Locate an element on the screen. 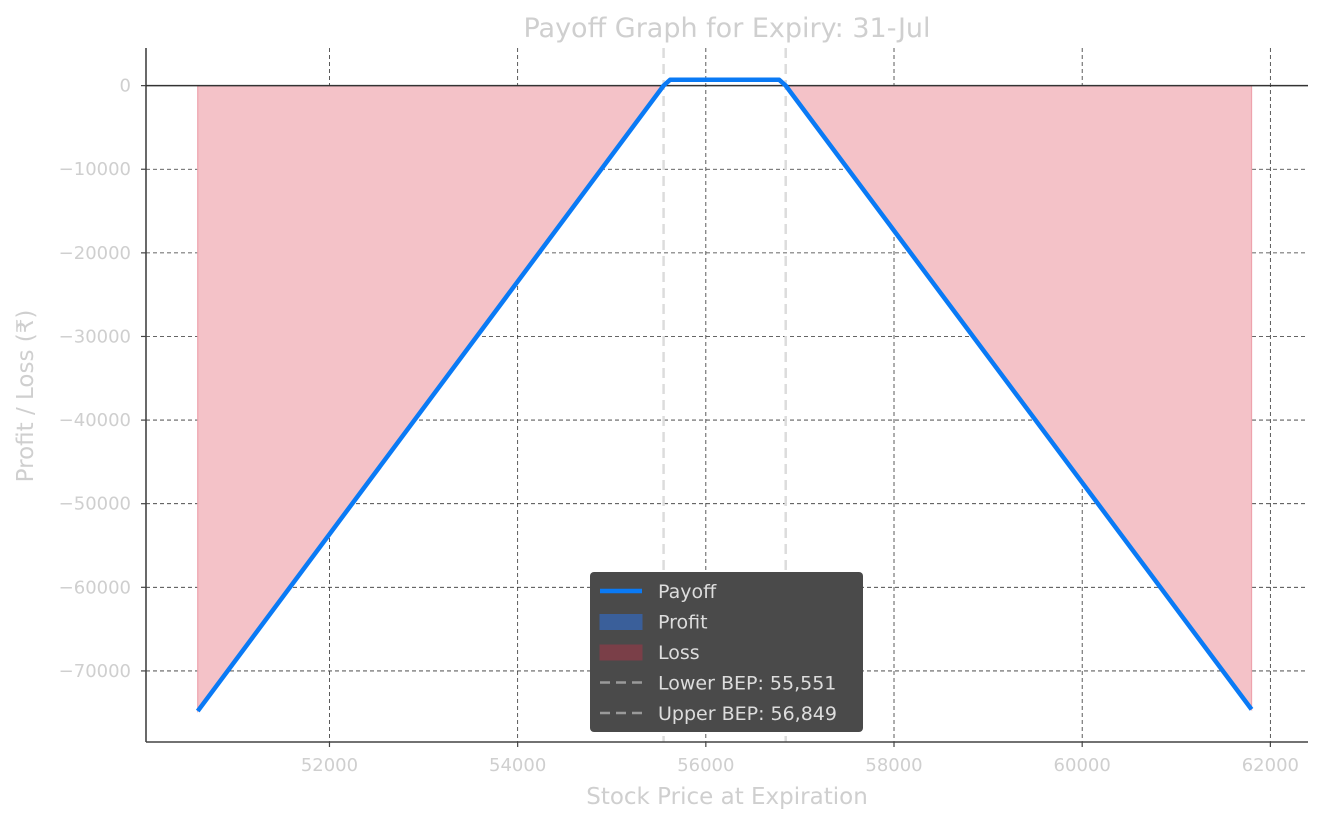 This screenshot has height=824, width=1323. legend-label: Loss is located at coordinates (679, 653).